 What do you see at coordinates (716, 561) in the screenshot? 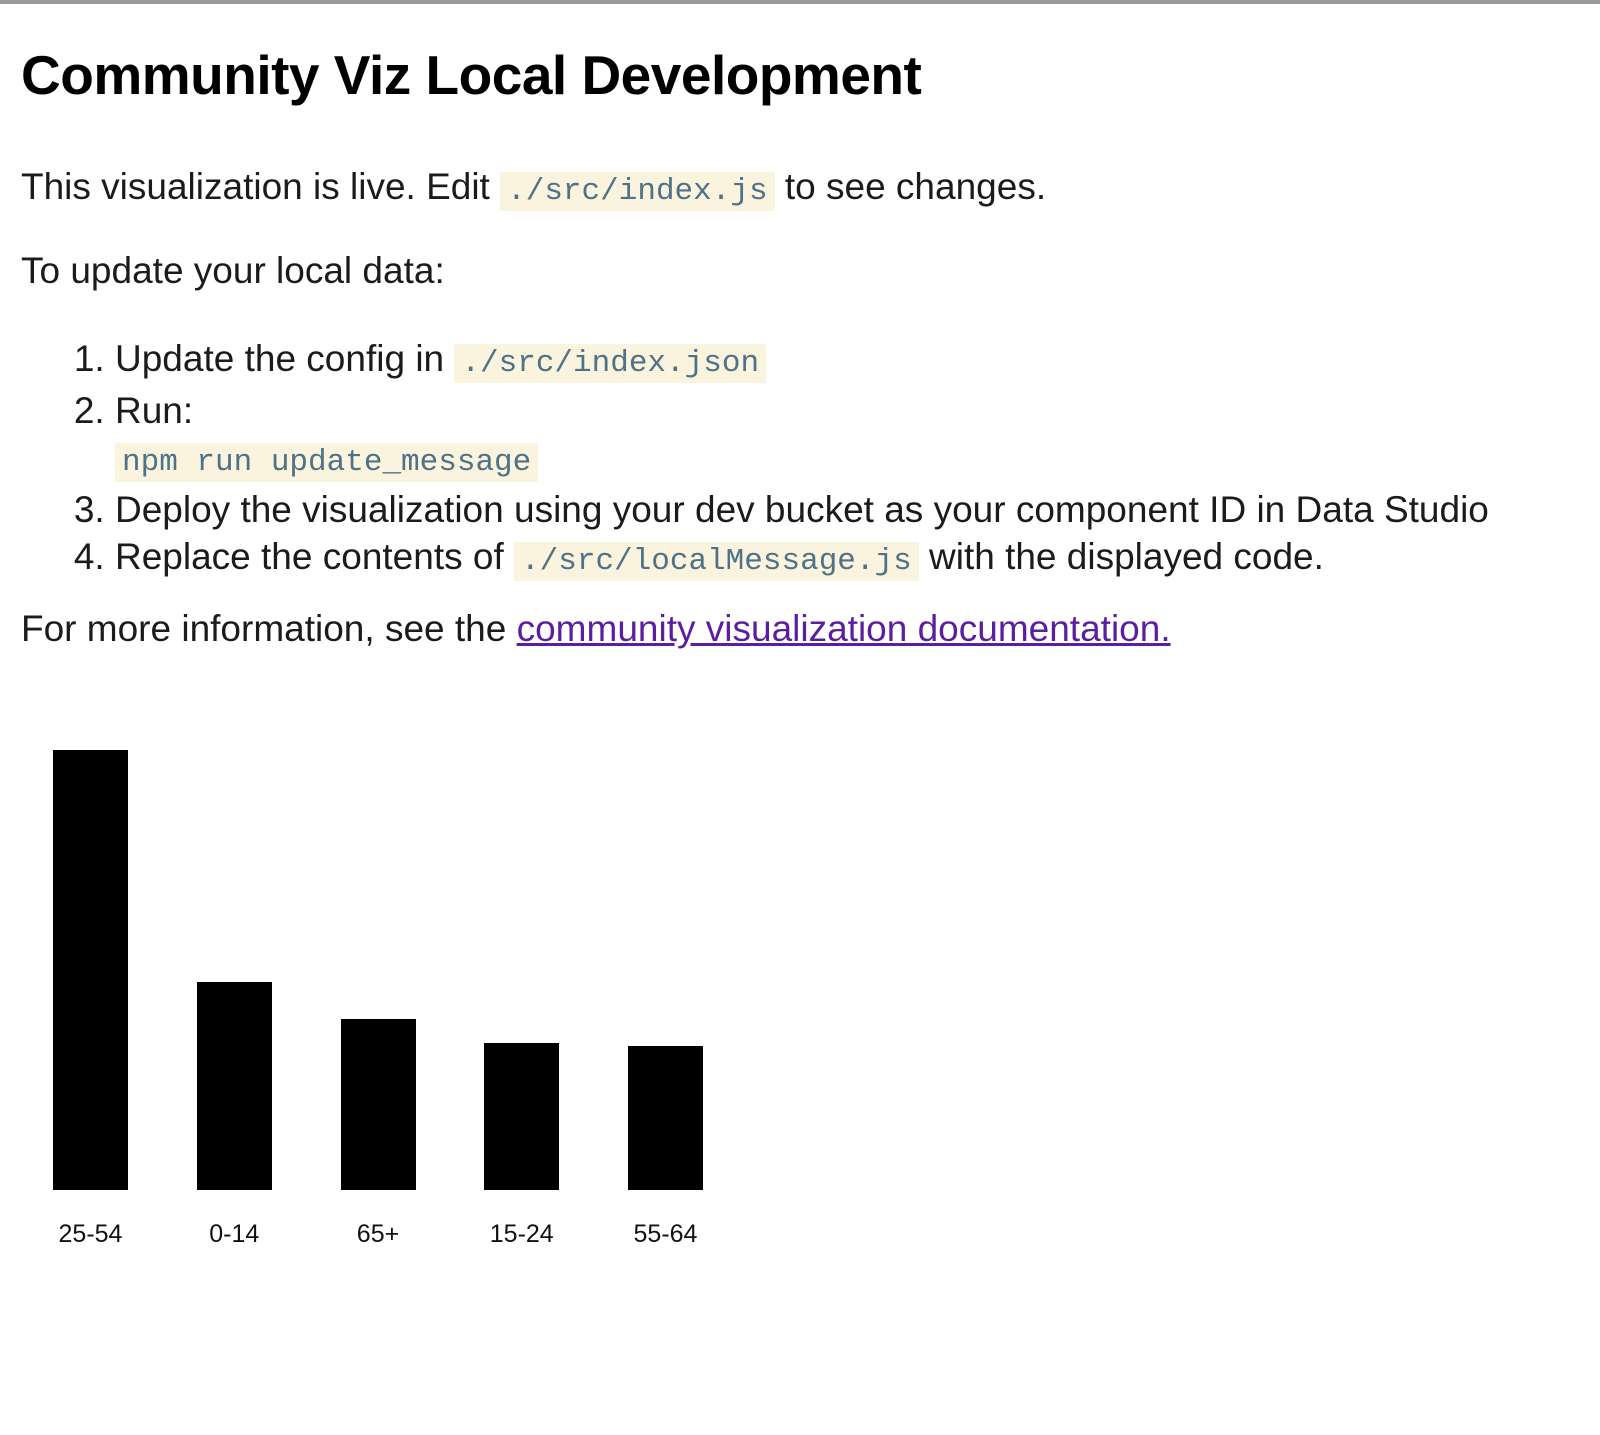
I see `inline-code: ./src/localMessage.js` at bounding box center [716, 561].